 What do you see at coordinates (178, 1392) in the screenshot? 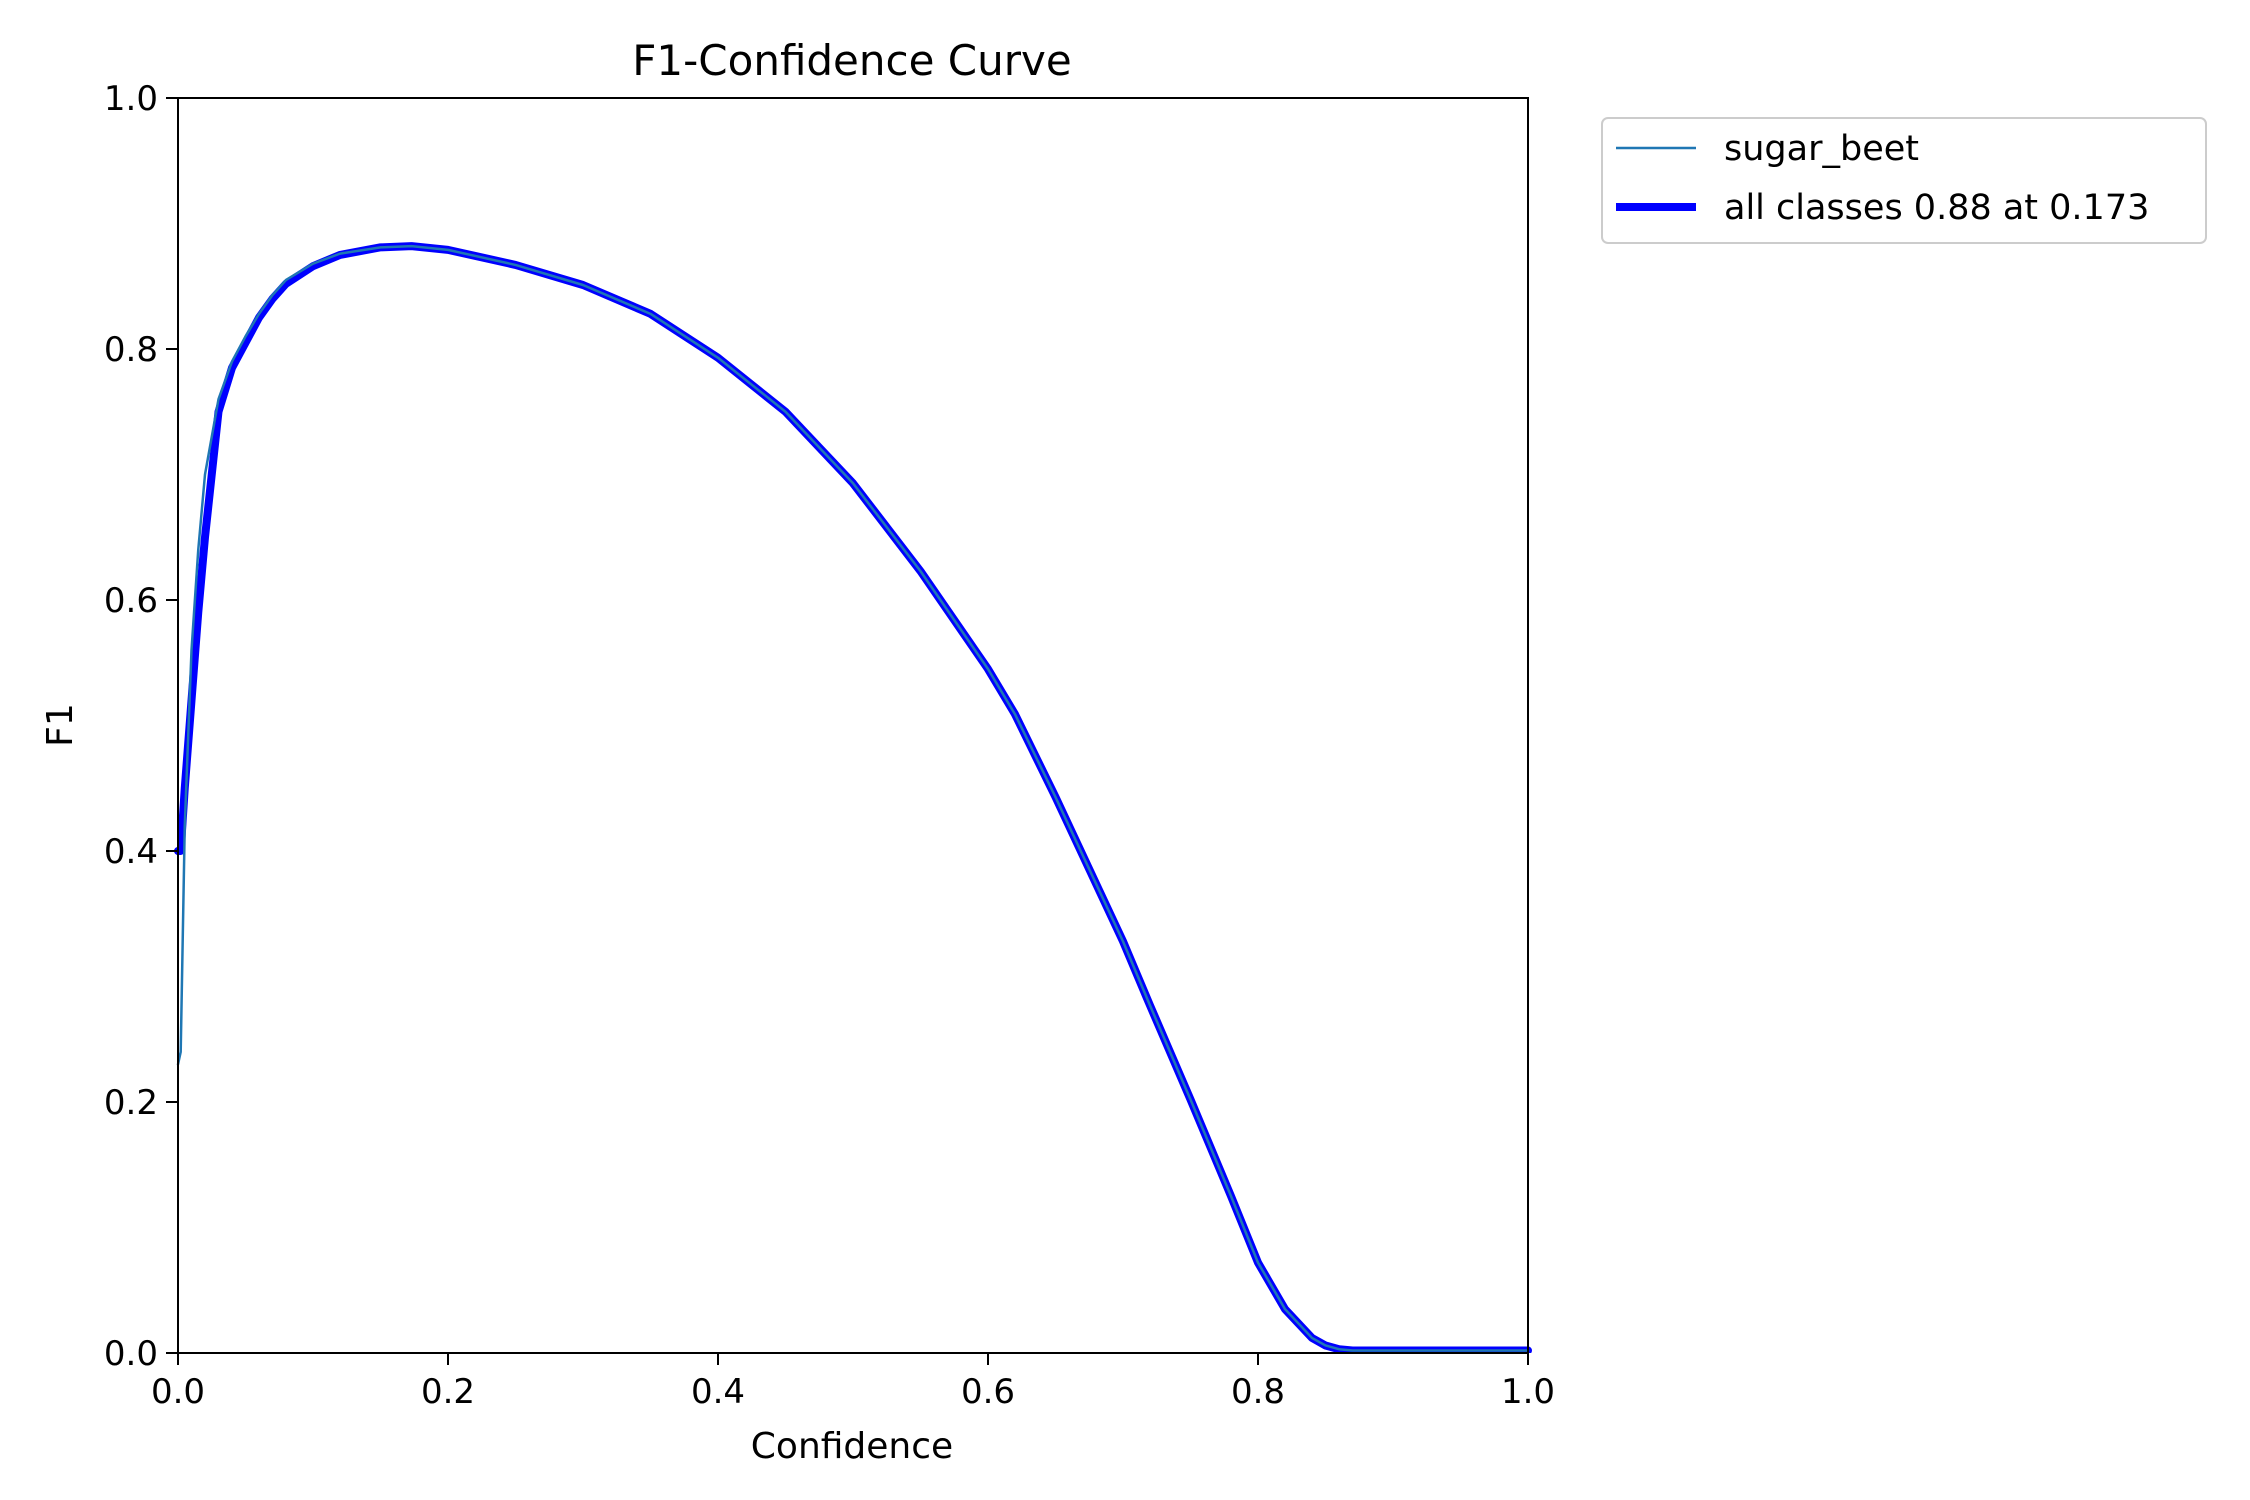
I see `x-tick-label: 0.0` at bounding box center [178, 1392].